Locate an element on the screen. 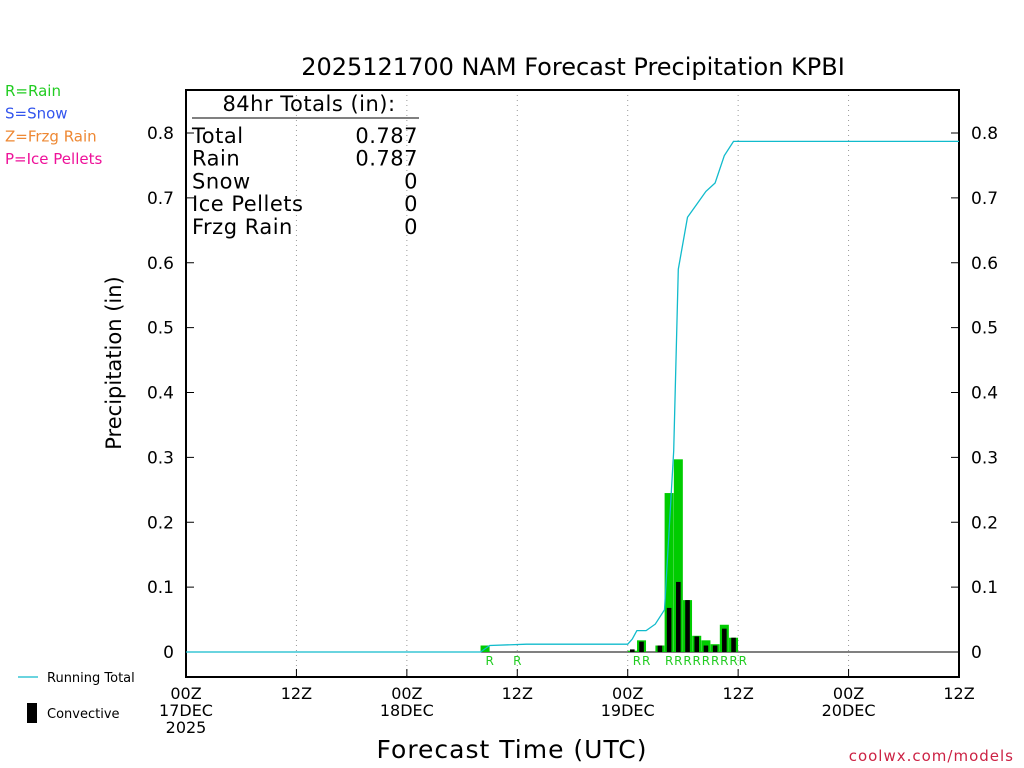 This screenshot has width=1024, height=768. convective-legend-label: Convective is located at coordinates (83, 714).